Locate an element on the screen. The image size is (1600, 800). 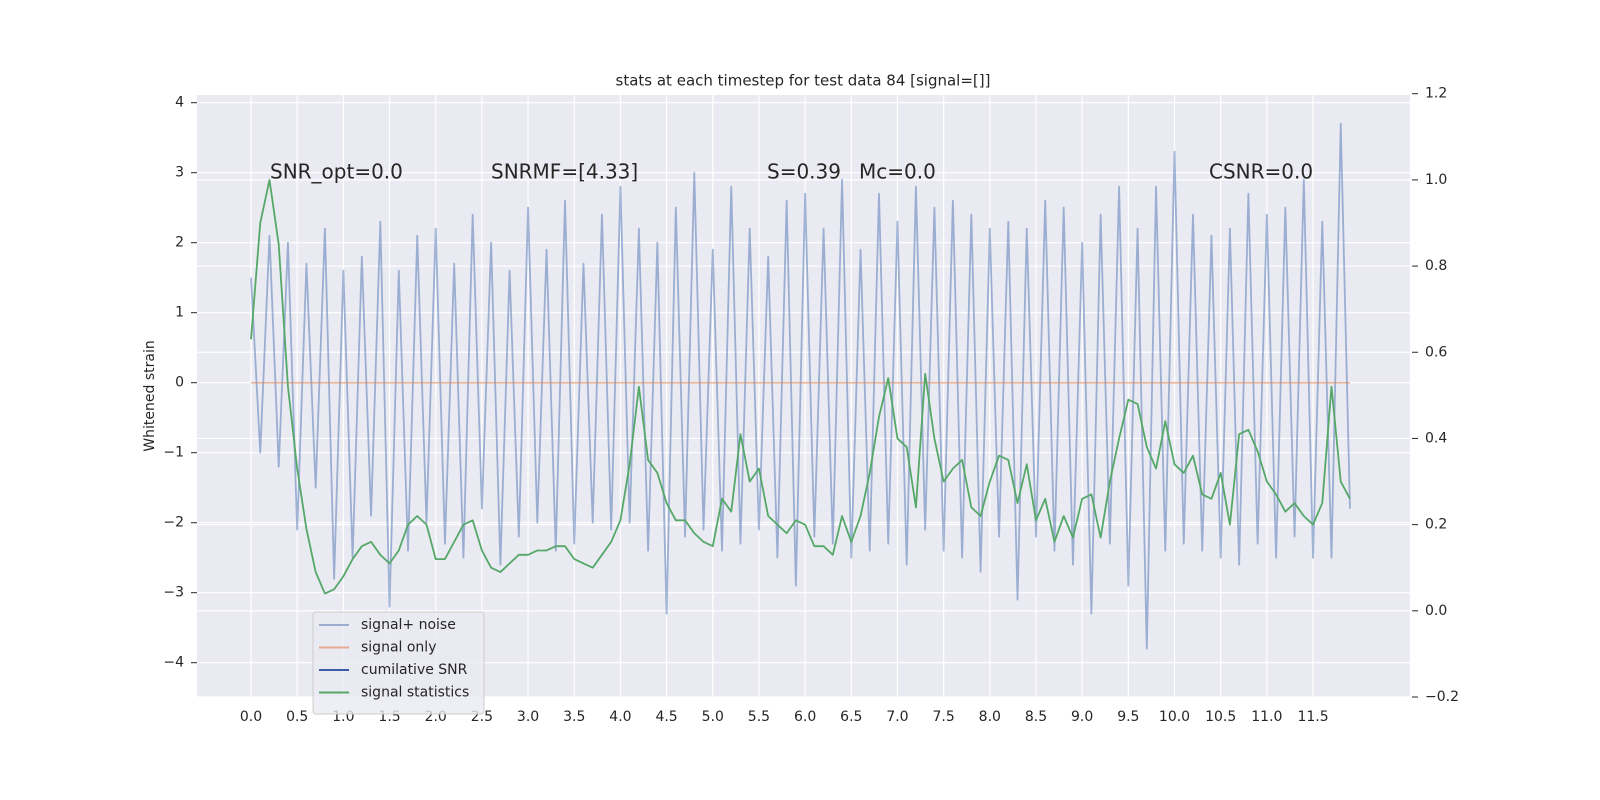
y2-tick-label: 0.0 is located at coordinates (1436, 611).